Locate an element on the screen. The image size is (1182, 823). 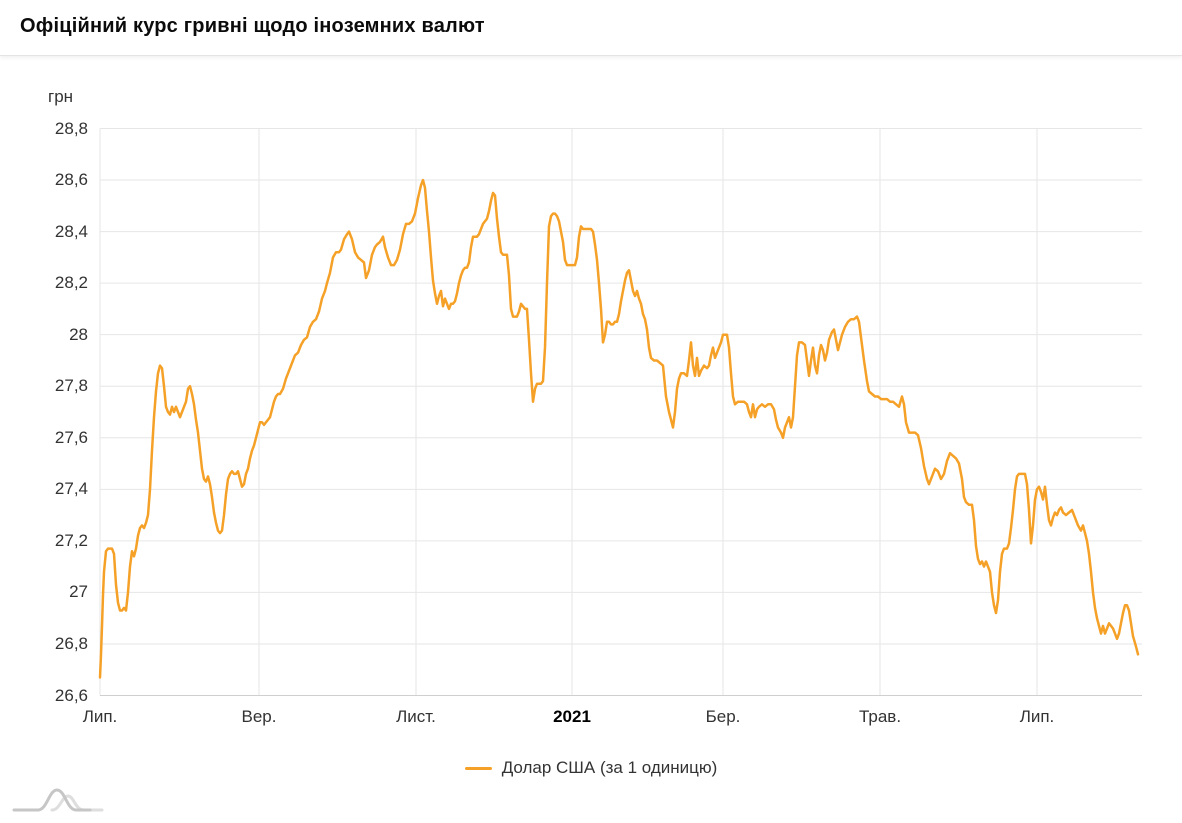
legend-label: Долар США (за 1 одиницю) is located at coordinates (609, 767).